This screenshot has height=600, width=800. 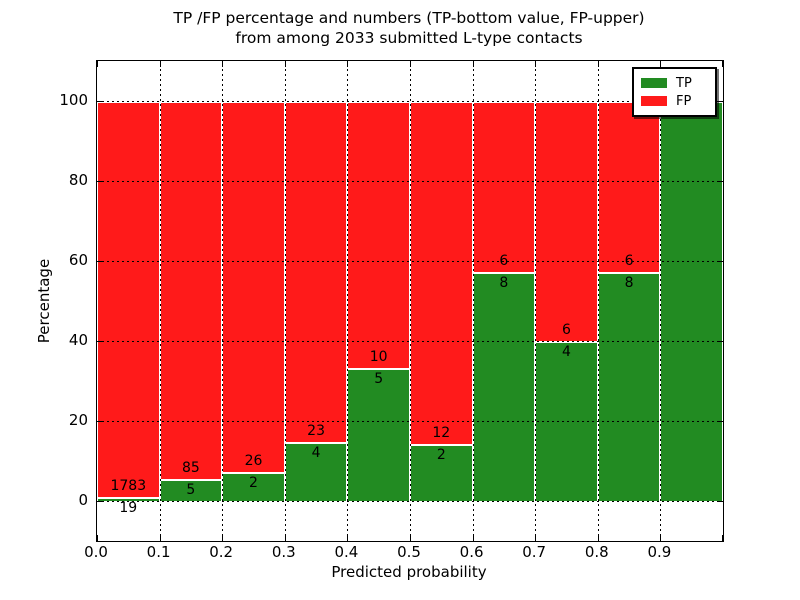 What do you see at coordinates (78, 180) in the screenshot?
I see `y-tick-label: 80` at bounding box center [78, 180].